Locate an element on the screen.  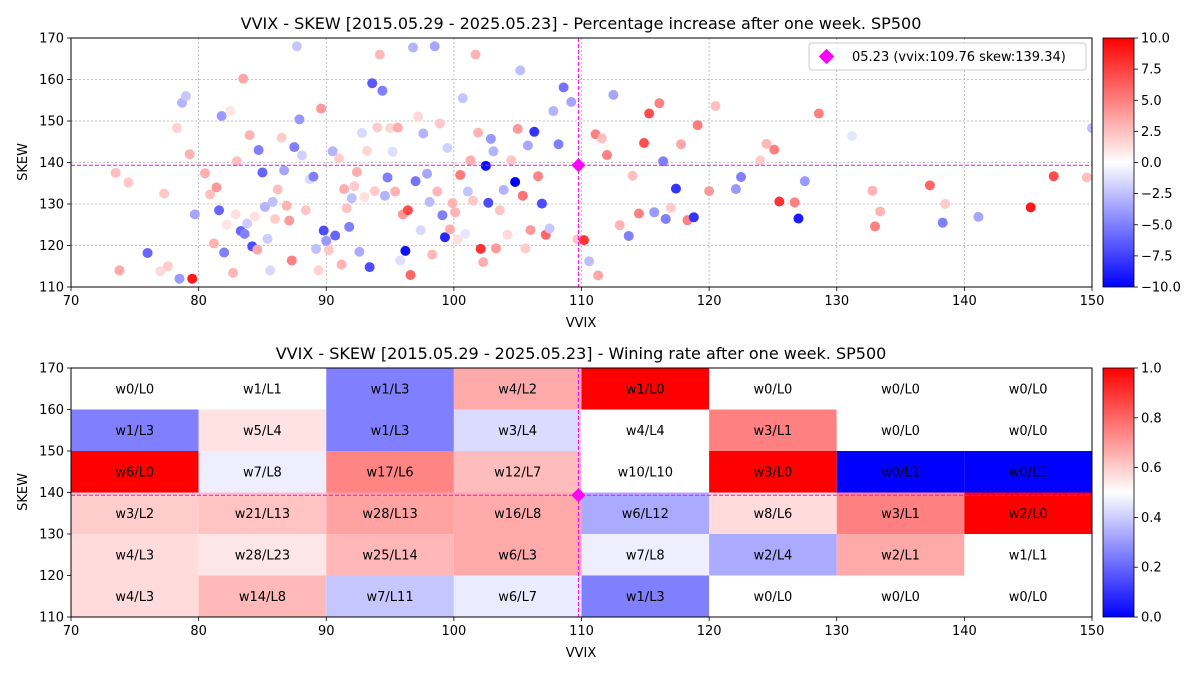
heatmap-cell-label: w7/L8 is located at coordinates (645, 555).